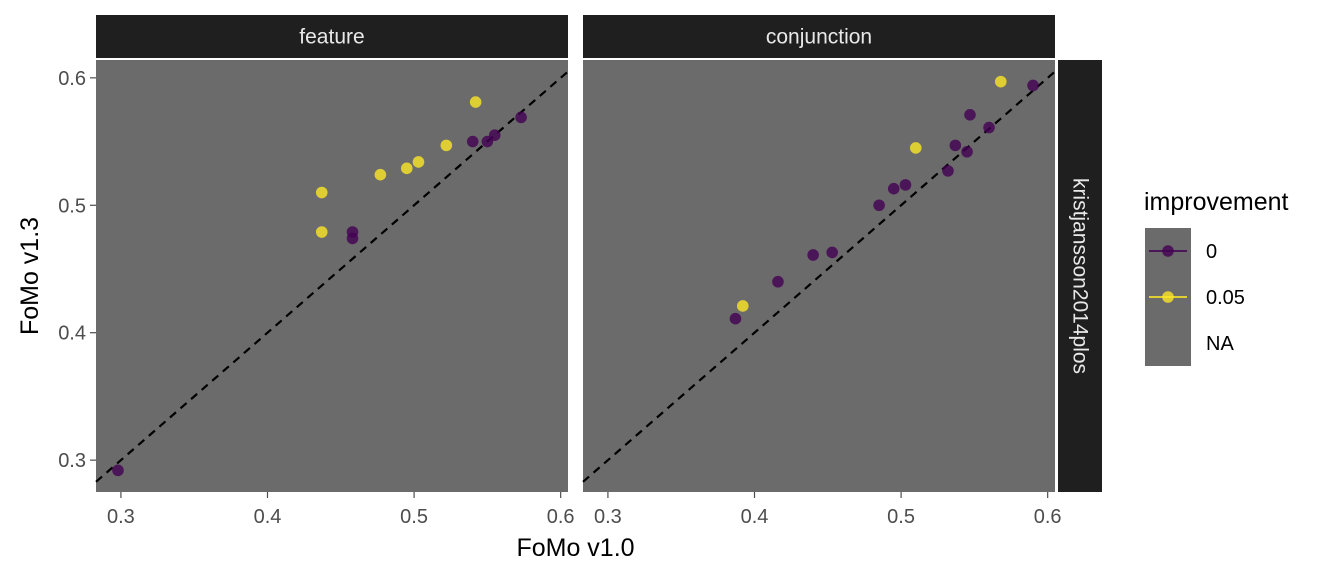 The height and width of the screenshot is (576, 1344). I want to click on y-tick-label: 0.4, so click(72, 334).